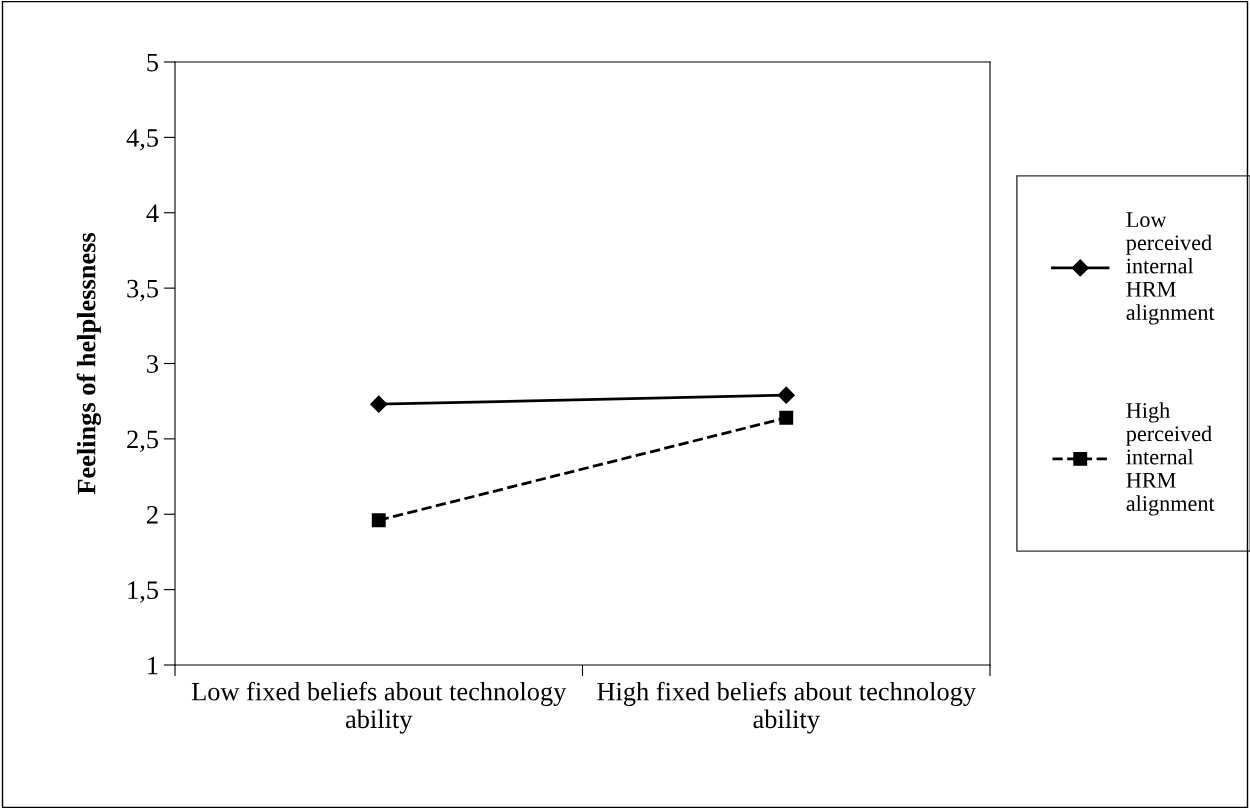 The image size is (1250, 809). What do you see at coordinates (142, 140) in the screenshot?
I see `y-tick-label: 4,5` at bounding box center [142, 140].